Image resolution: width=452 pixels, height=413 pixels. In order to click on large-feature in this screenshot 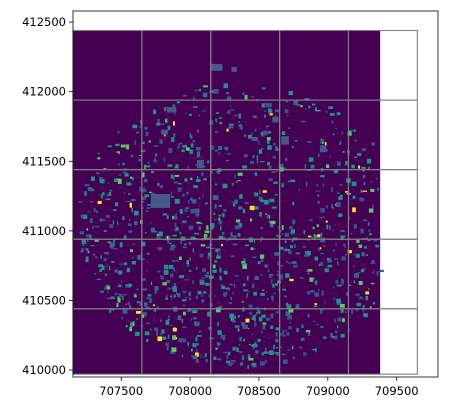, I will do `click(323, 149)`.